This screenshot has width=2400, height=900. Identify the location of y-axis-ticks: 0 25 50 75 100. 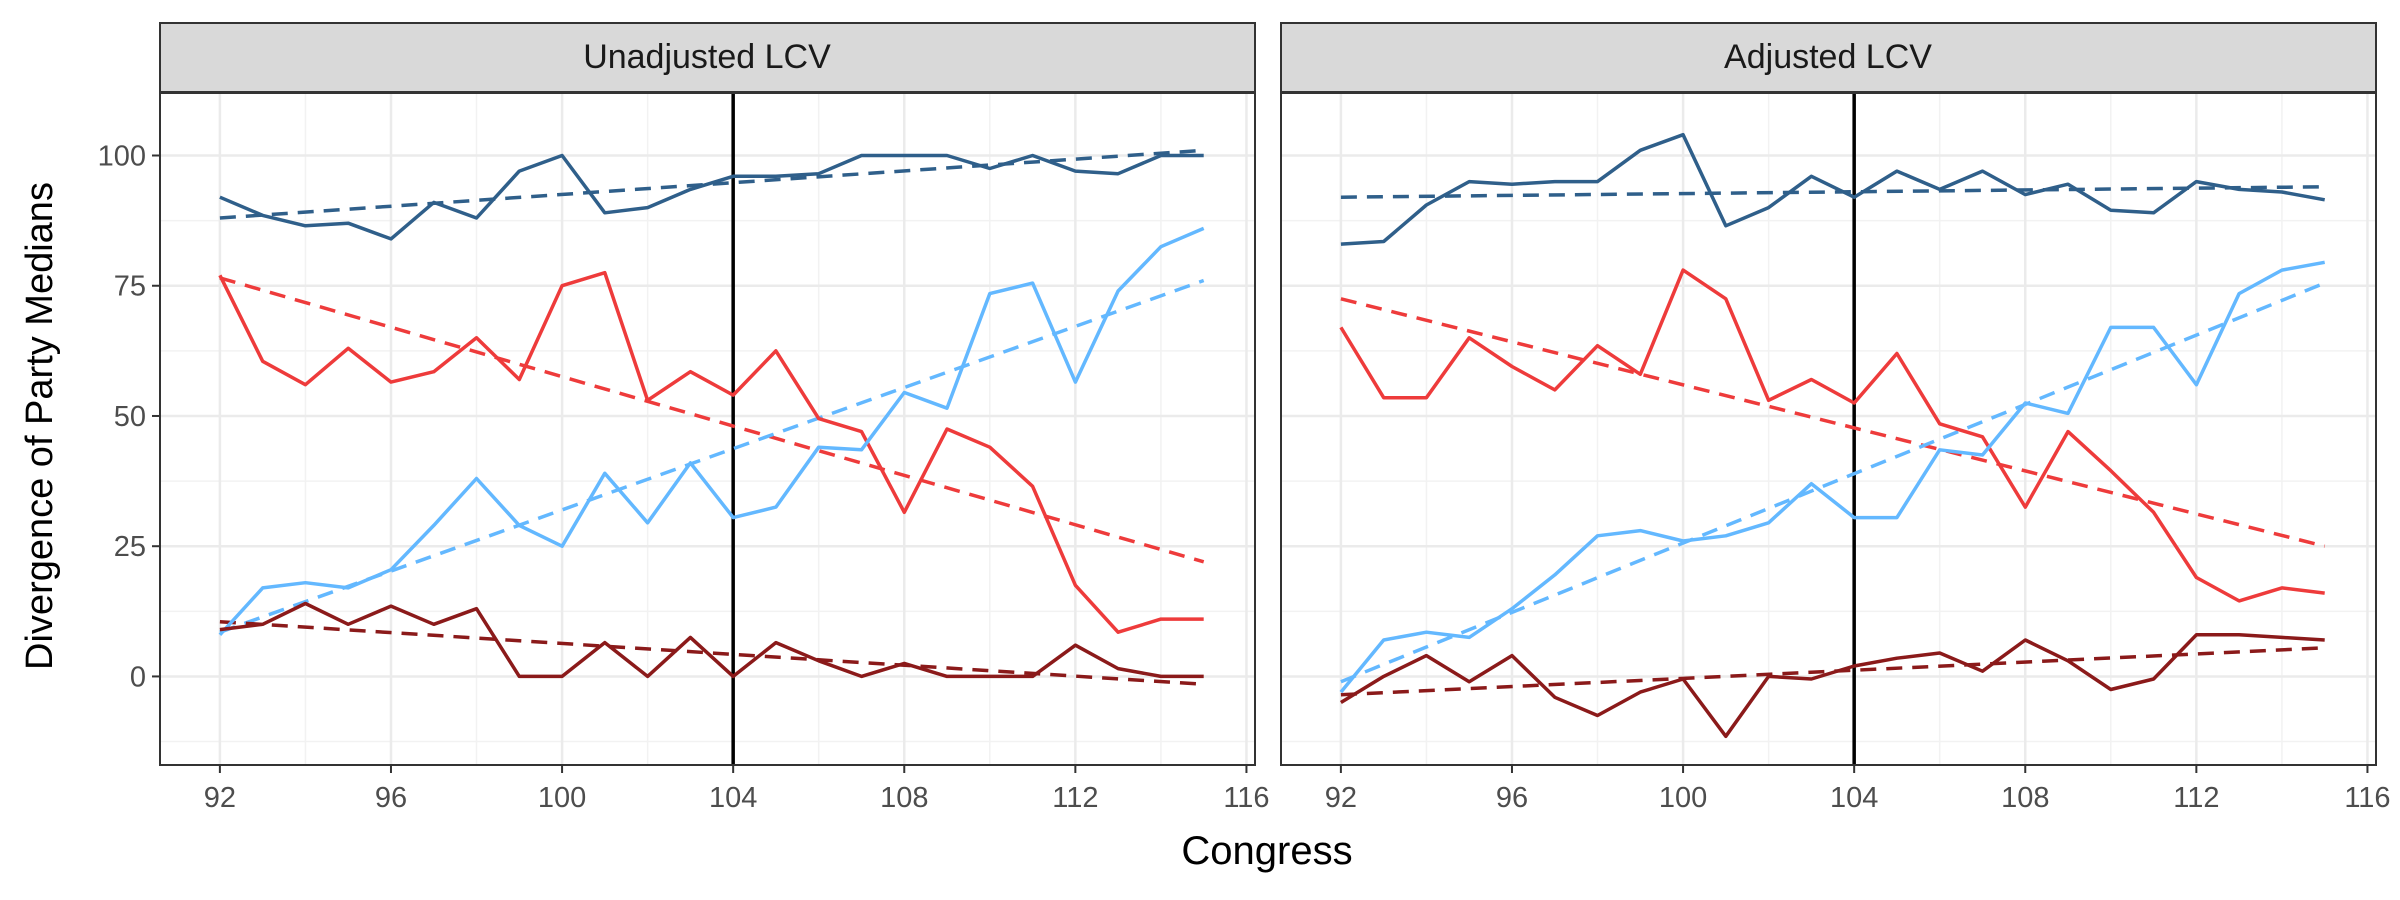
(129, 417).